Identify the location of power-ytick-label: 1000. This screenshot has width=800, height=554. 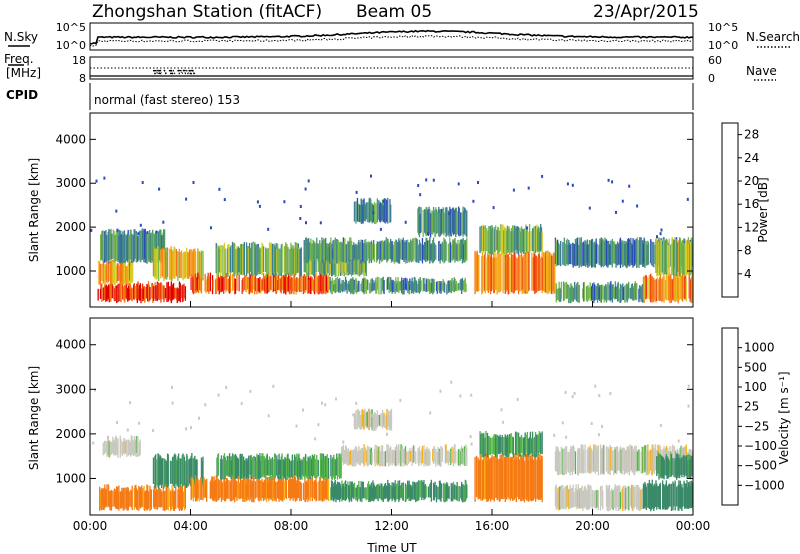
(70, 271).